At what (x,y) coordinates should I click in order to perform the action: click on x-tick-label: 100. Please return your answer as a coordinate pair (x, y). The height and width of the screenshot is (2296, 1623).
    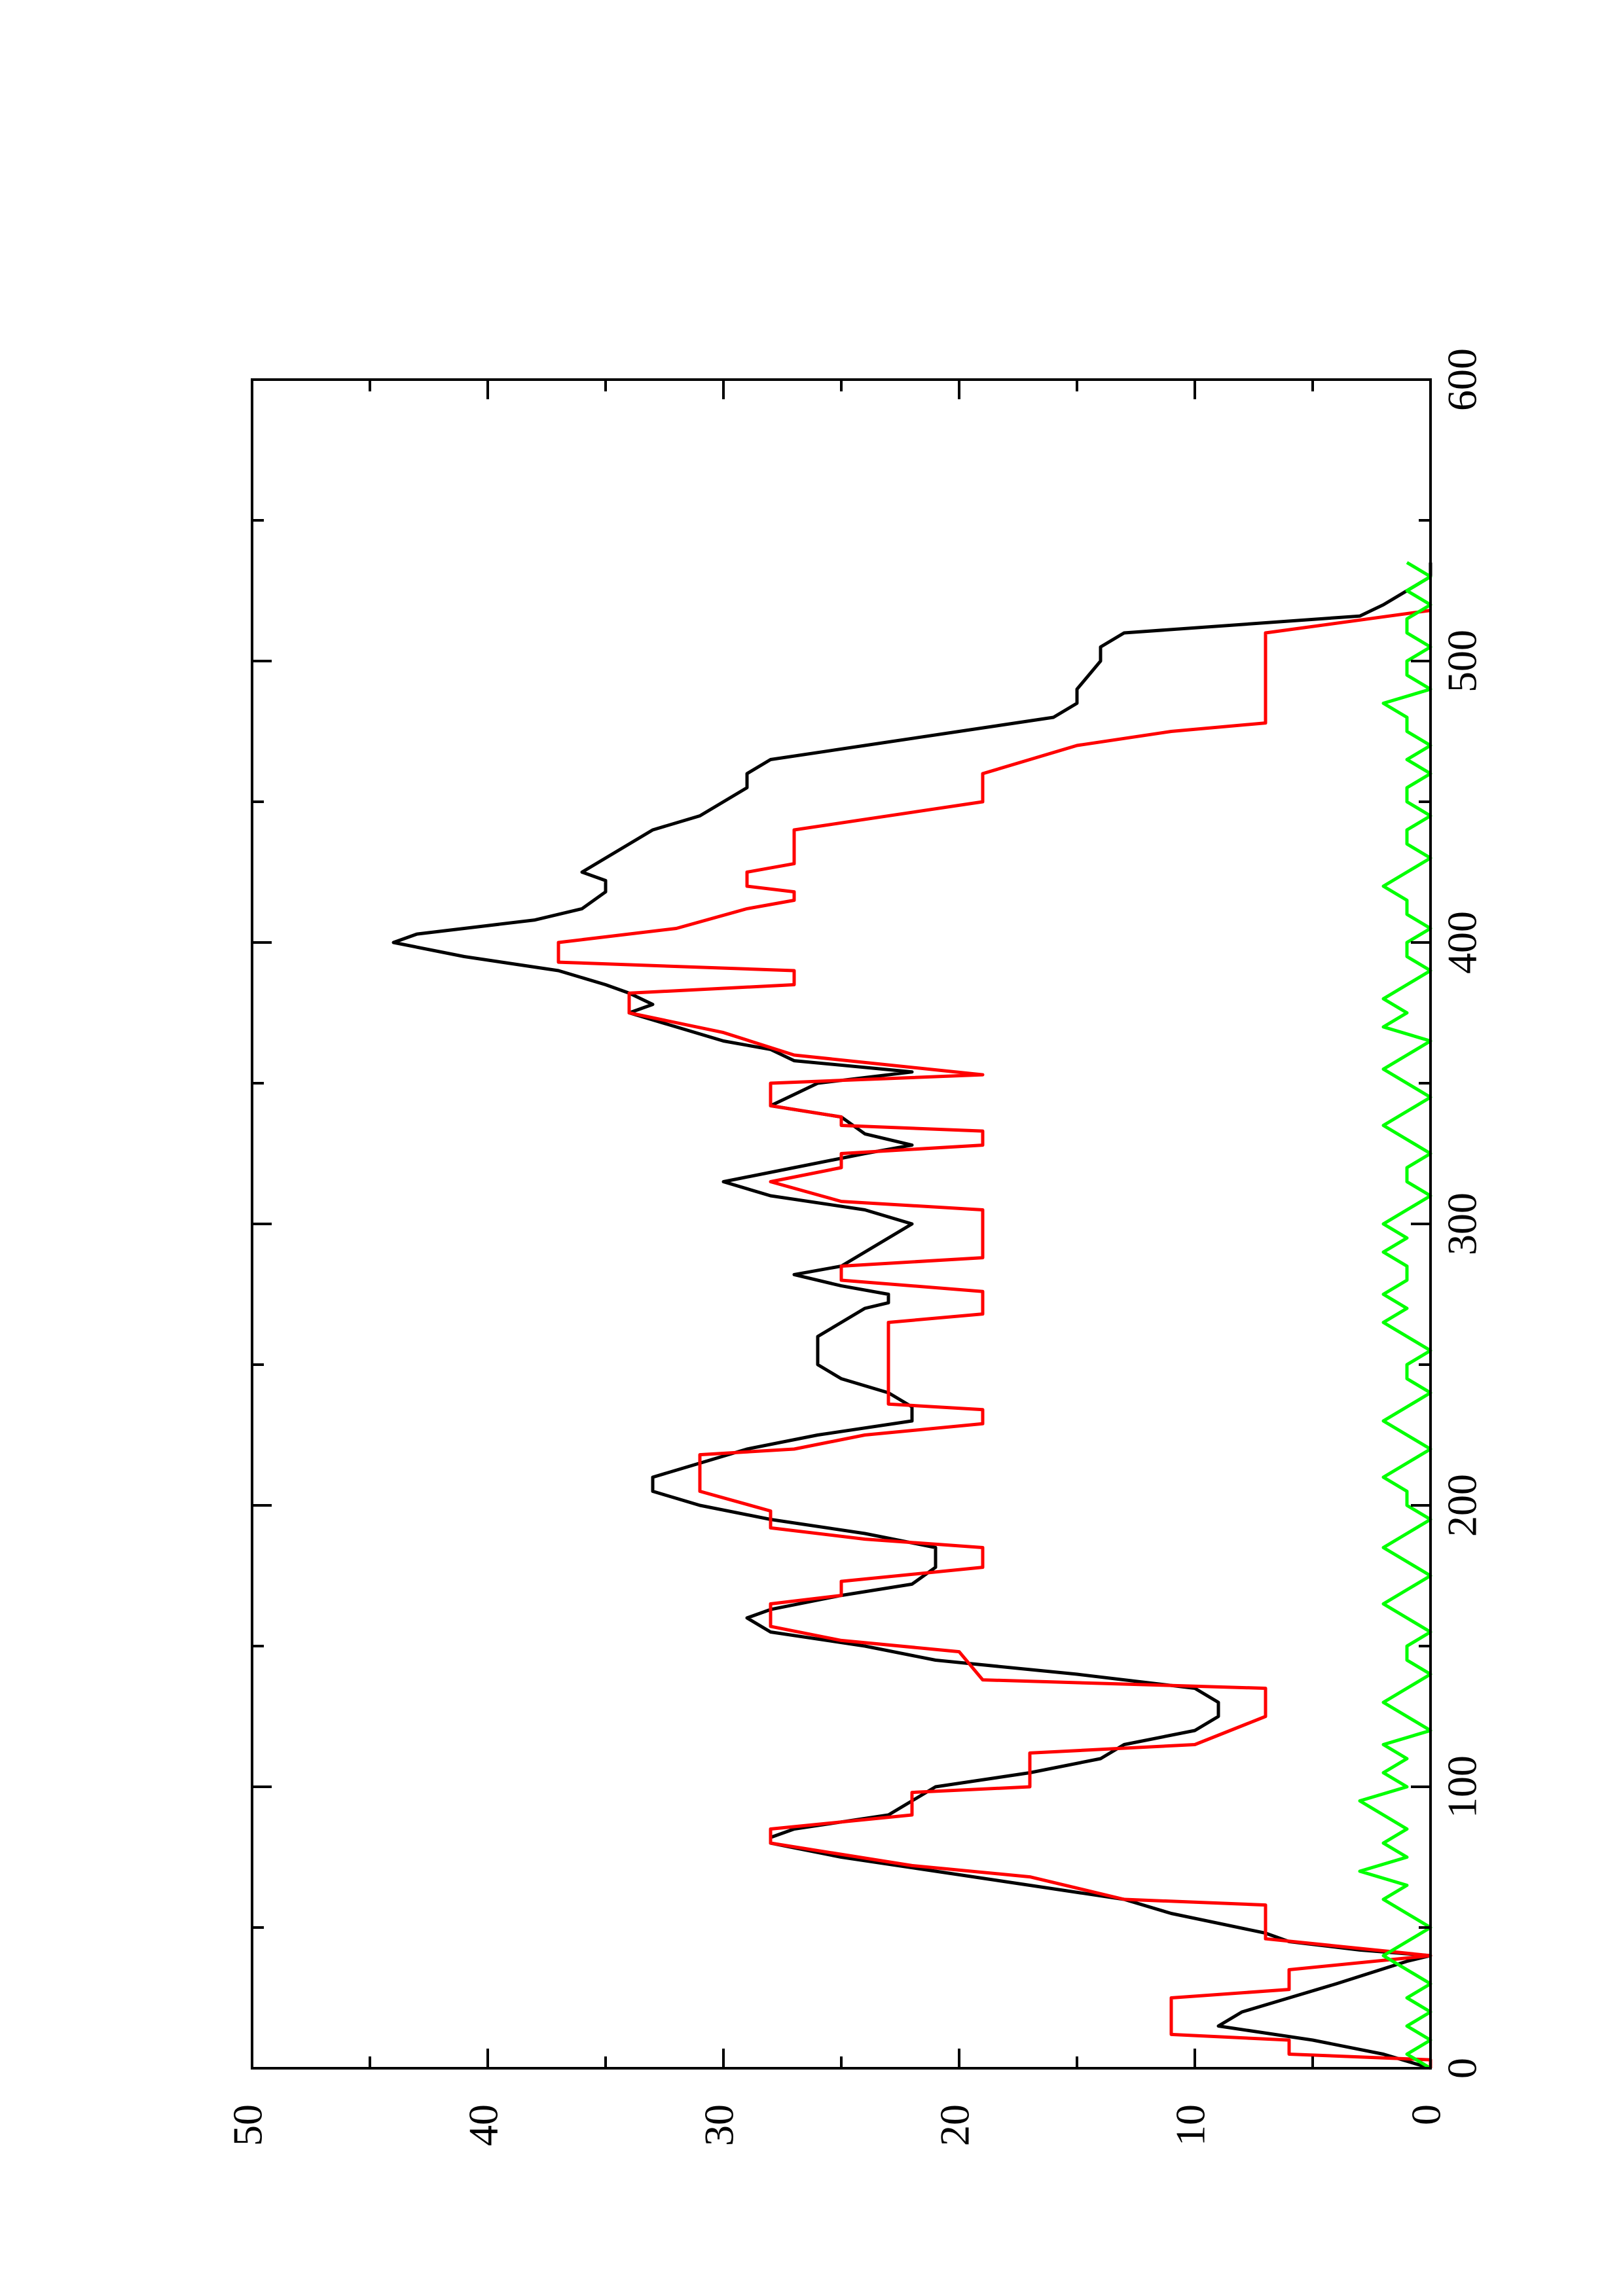
    Looking at the image, I should click on (1462, 1786).